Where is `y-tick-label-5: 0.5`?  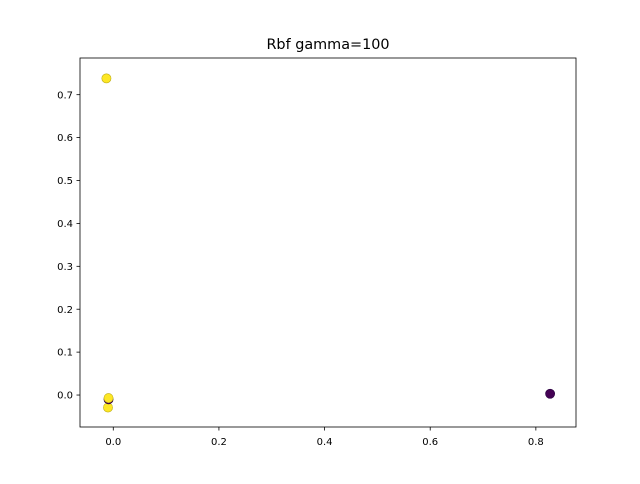
y-tick-label-5: 0.5 is located at coordinates (65, 181).